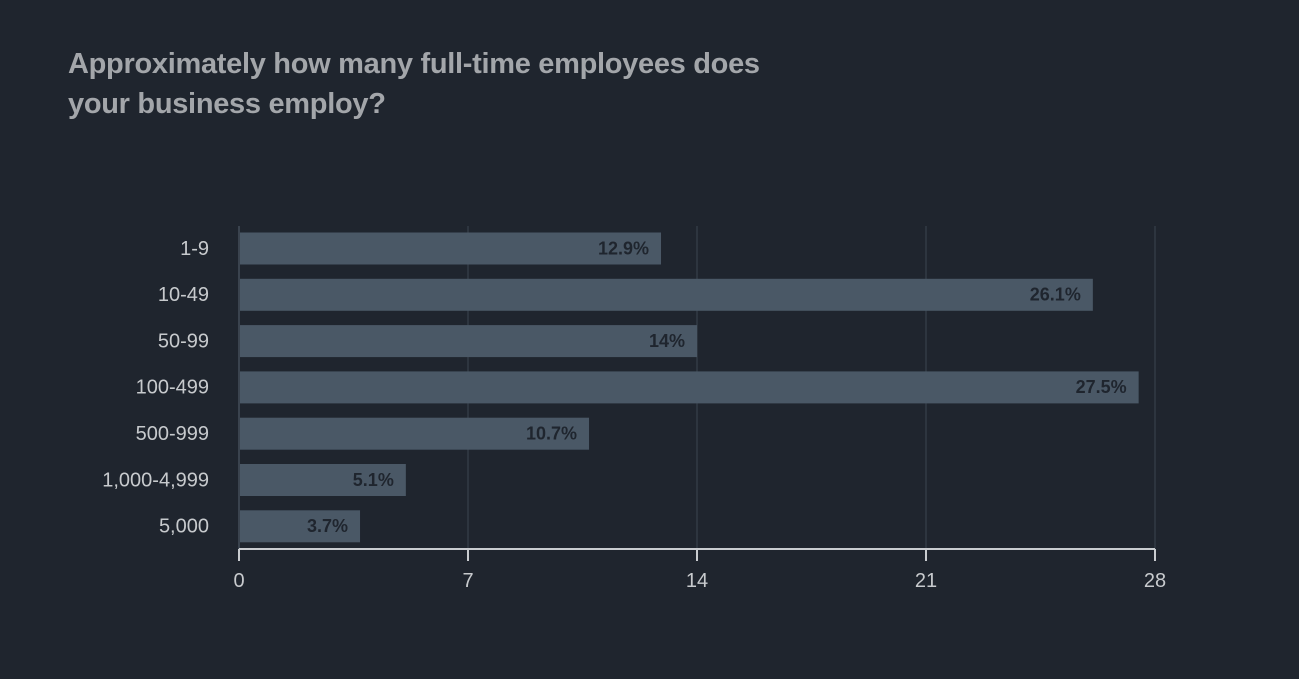  Describe the element at coordinates (926, 581) in the screenshot. I see `x-tick-label-21: 21` at that location.